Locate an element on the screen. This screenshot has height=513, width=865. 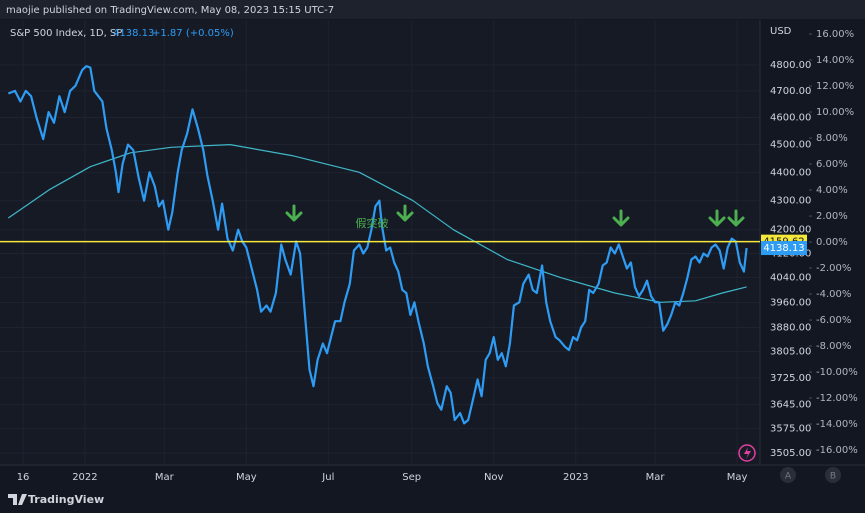
alert-icon is located at coordinates (747, 453).